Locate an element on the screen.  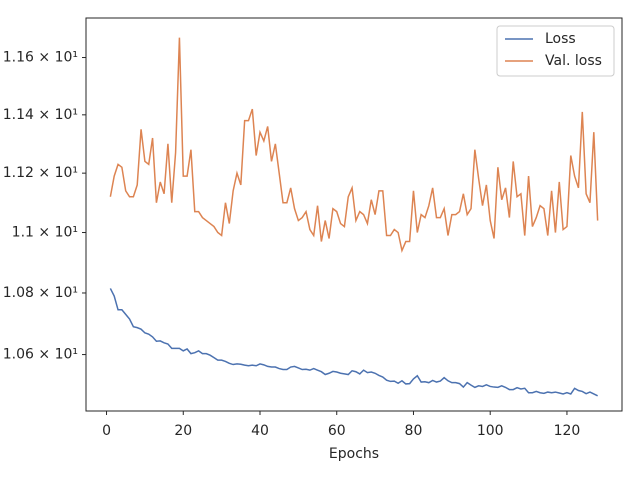
x-tick-label: 40 is located at coordinates (260, 431).